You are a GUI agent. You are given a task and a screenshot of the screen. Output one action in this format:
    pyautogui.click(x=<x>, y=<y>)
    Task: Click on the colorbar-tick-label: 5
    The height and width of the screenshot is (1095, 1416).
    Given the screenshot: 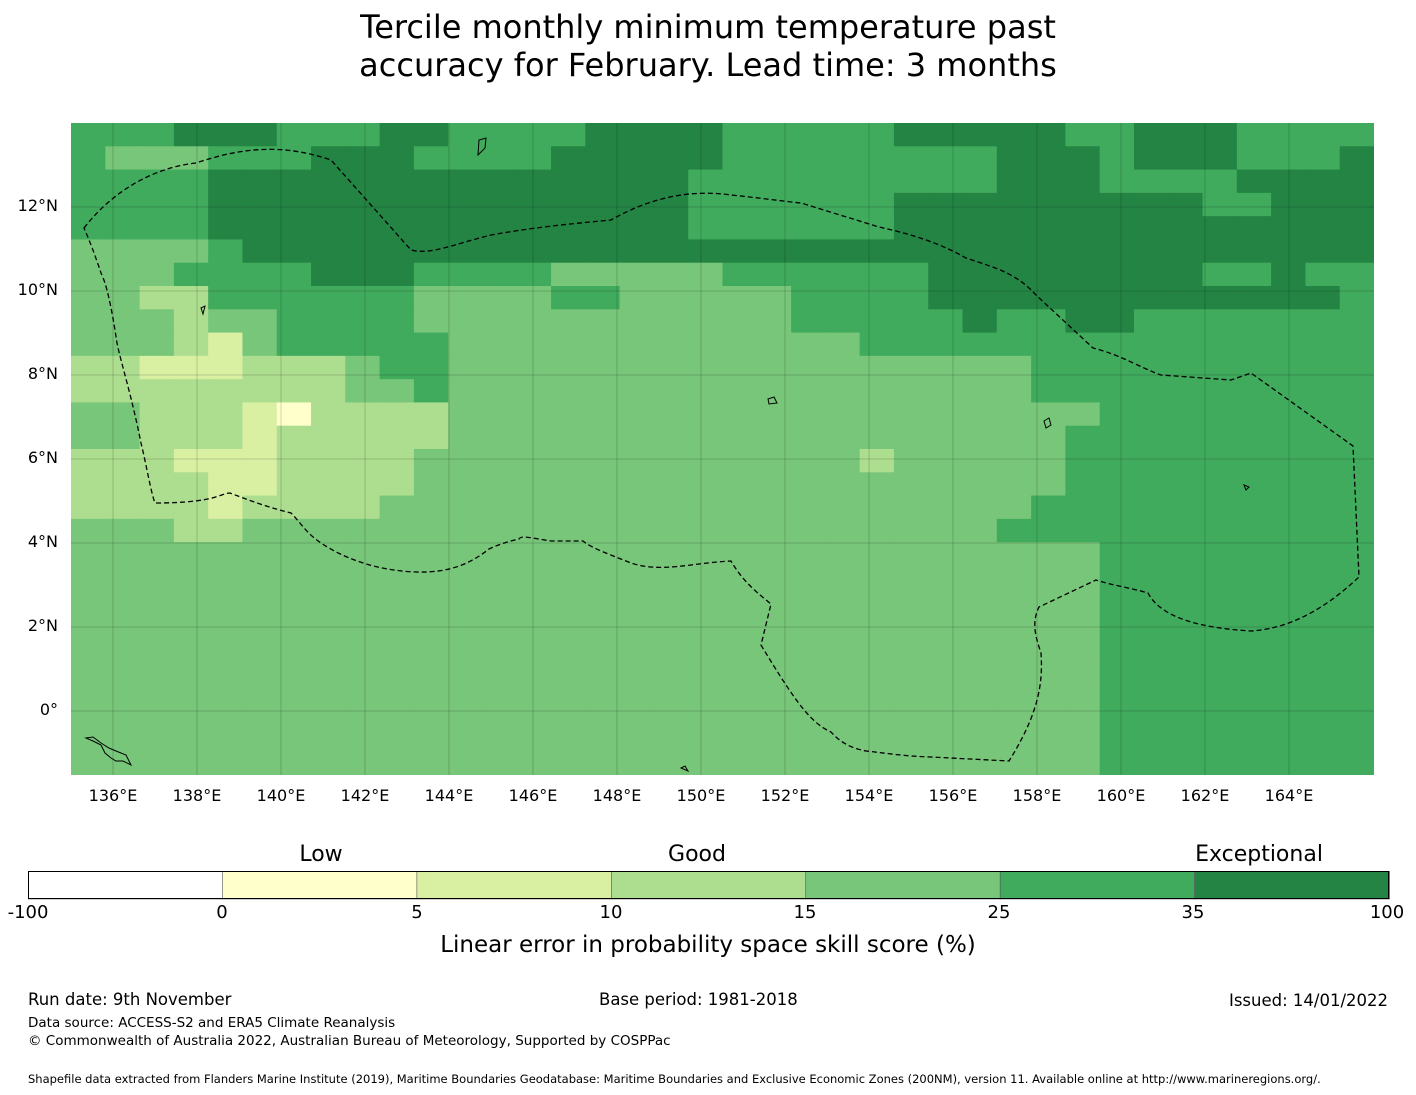 What is the action you would take?
    pyautogui.click(x=417, y=912)
    